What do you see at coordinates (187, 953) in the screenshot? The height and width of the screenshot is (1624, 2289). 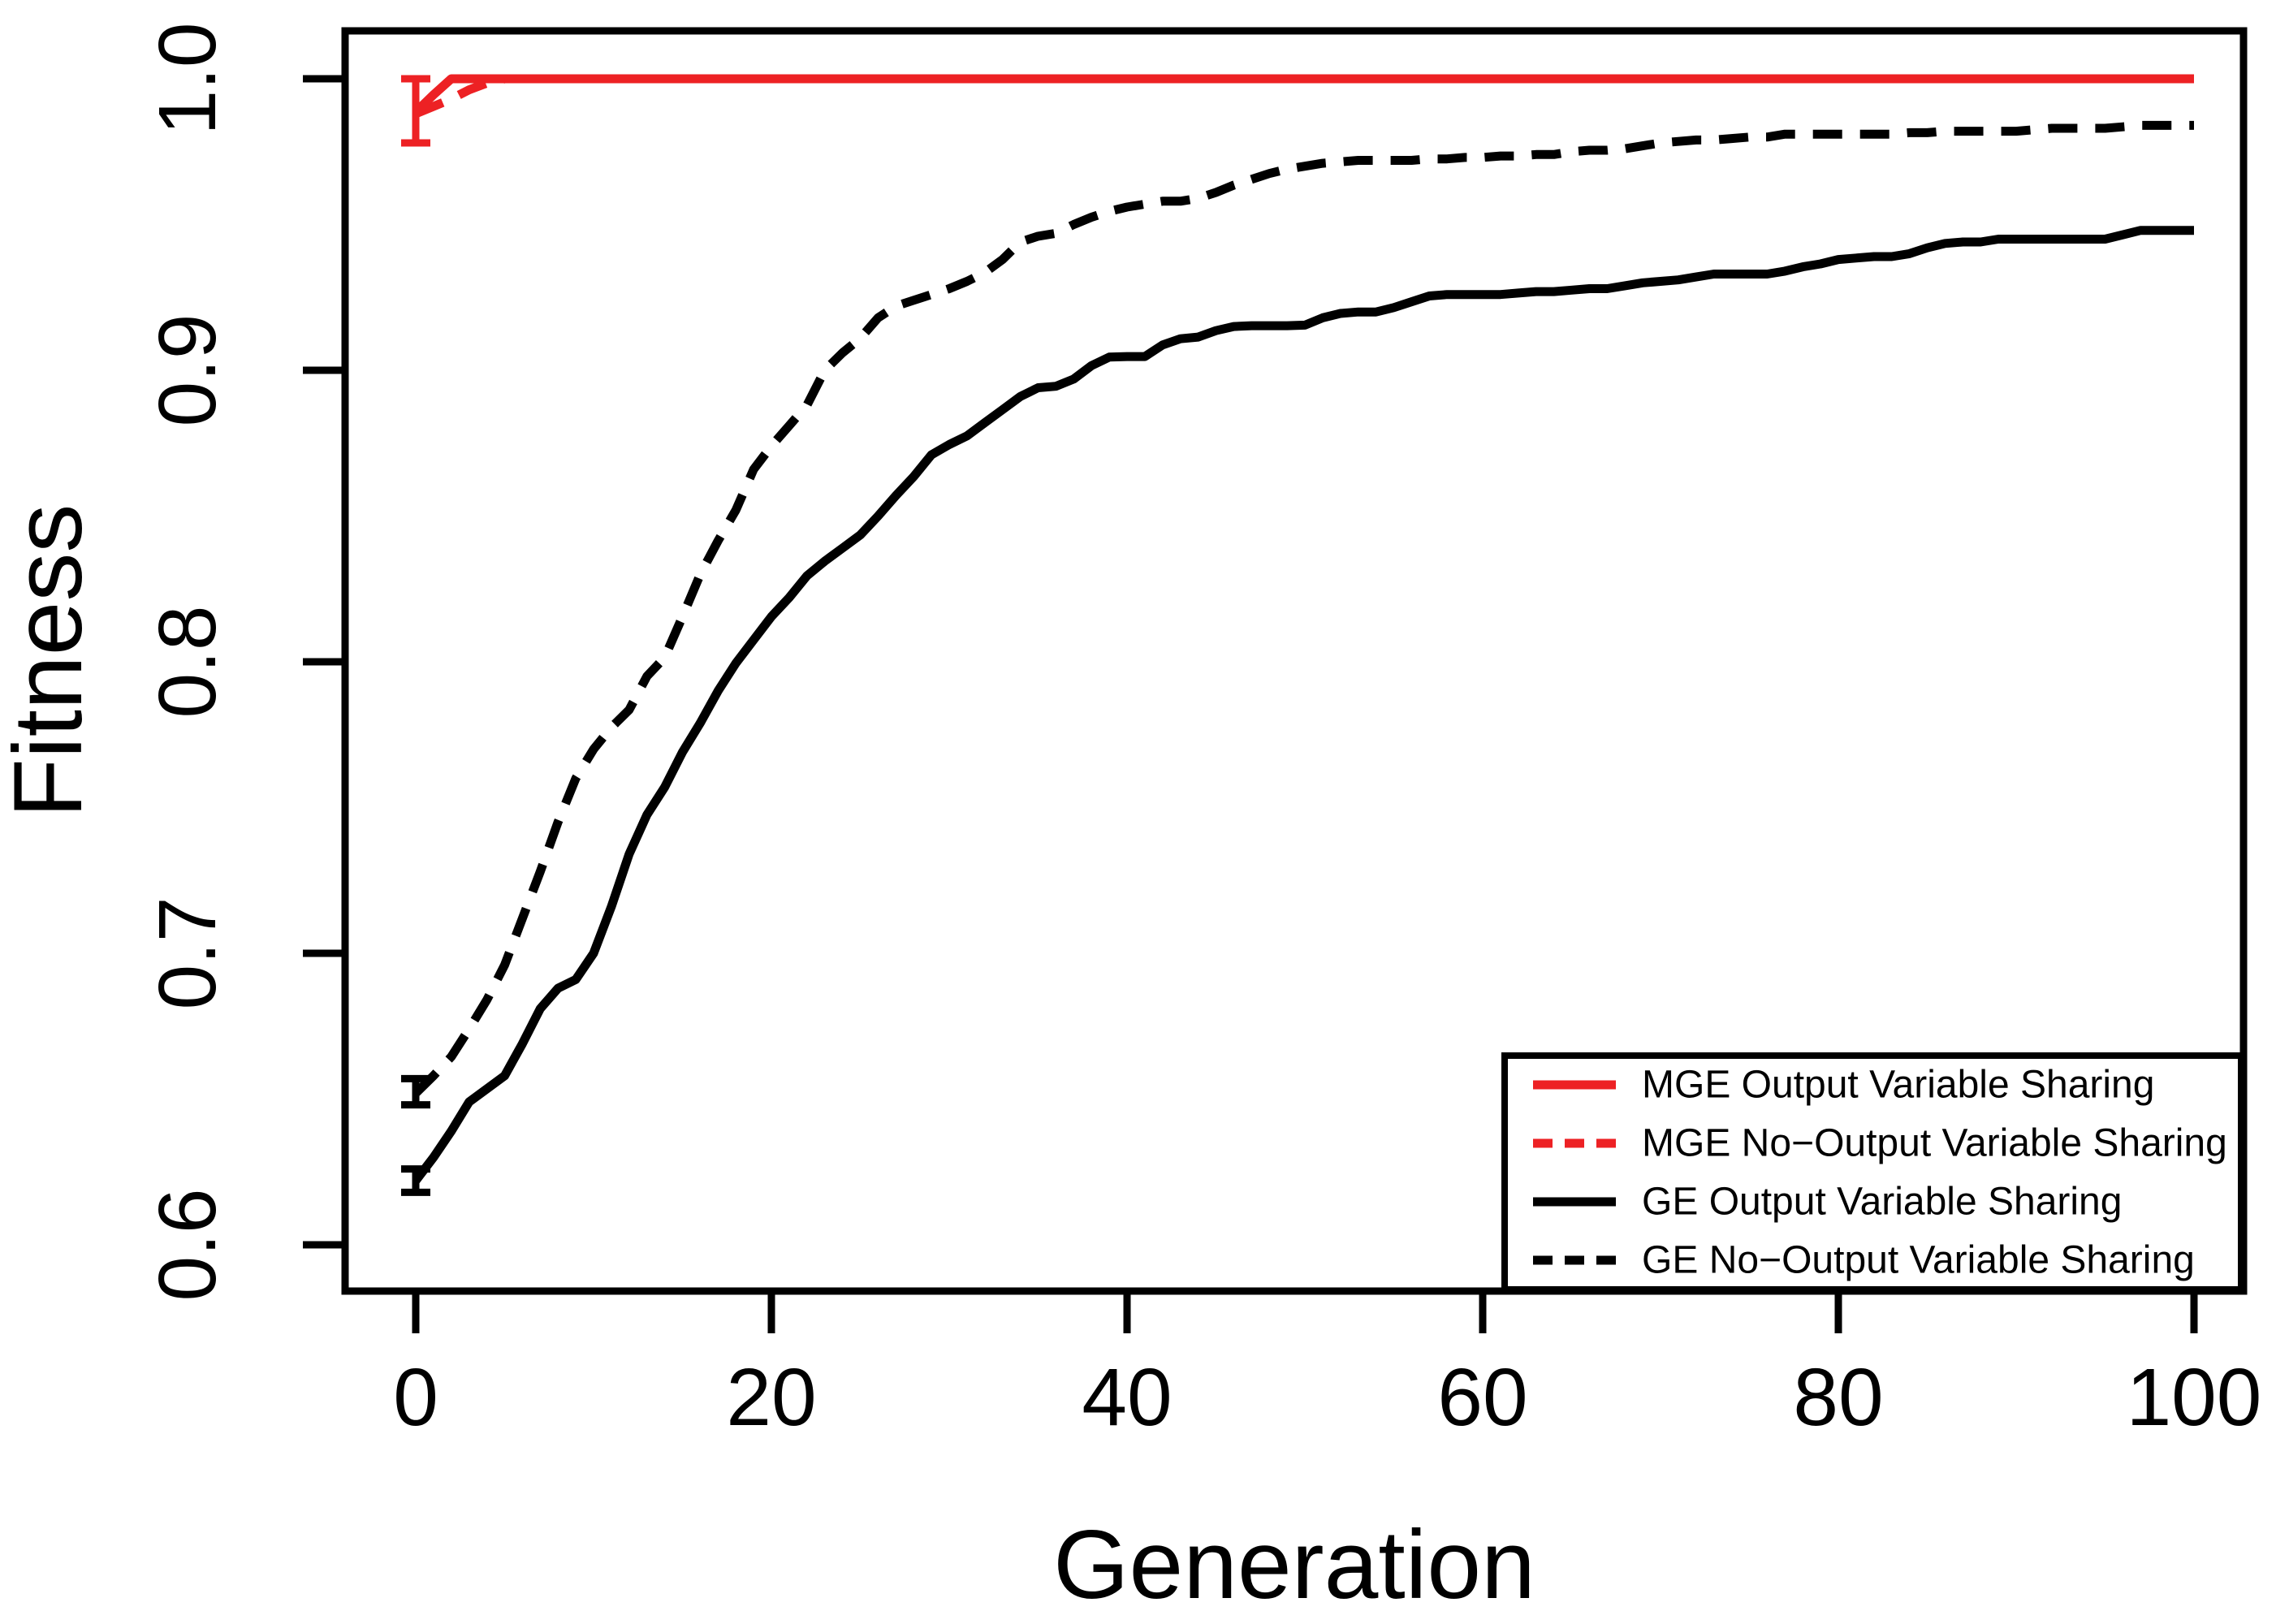 I see `y-tick-label: 0.7` at bounding box center [187, 953].